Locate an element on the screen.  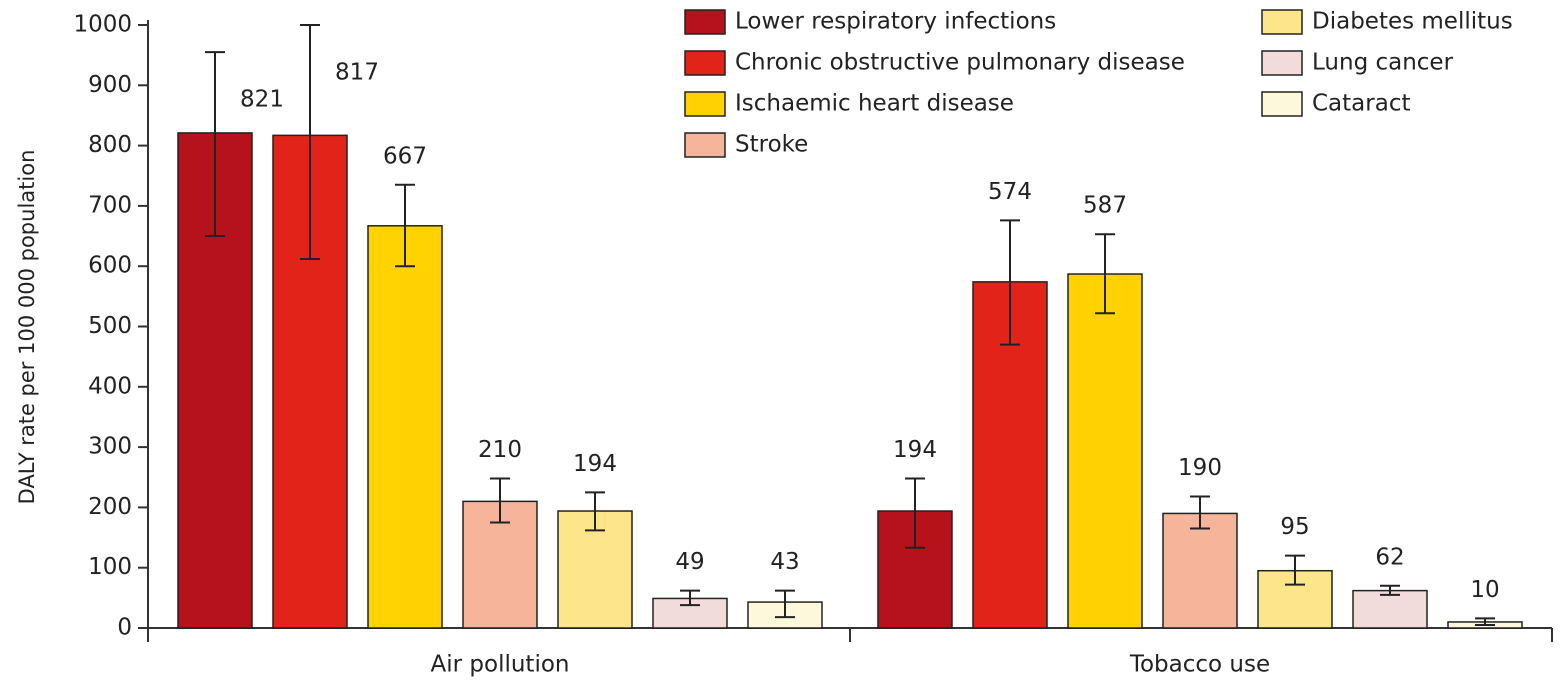
value-label: 587 is located at coordinates (1105, 206).